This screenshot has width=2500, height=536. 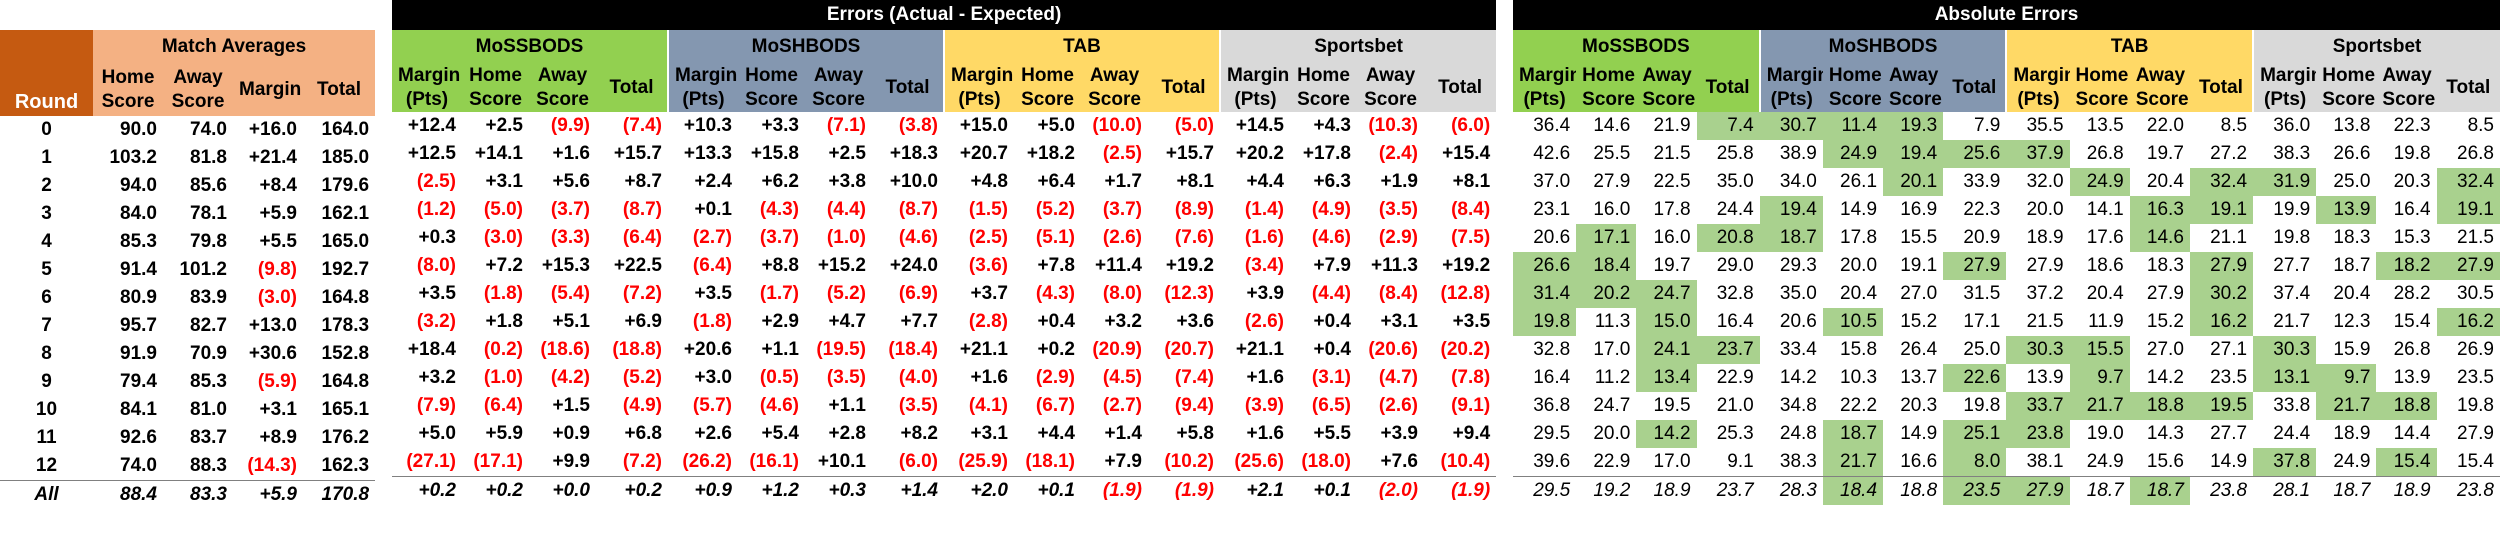 What do you see at coordinates (345, 381) in the screenshot?
I see `match-value: 164.8` at bounding box center [345, 381].